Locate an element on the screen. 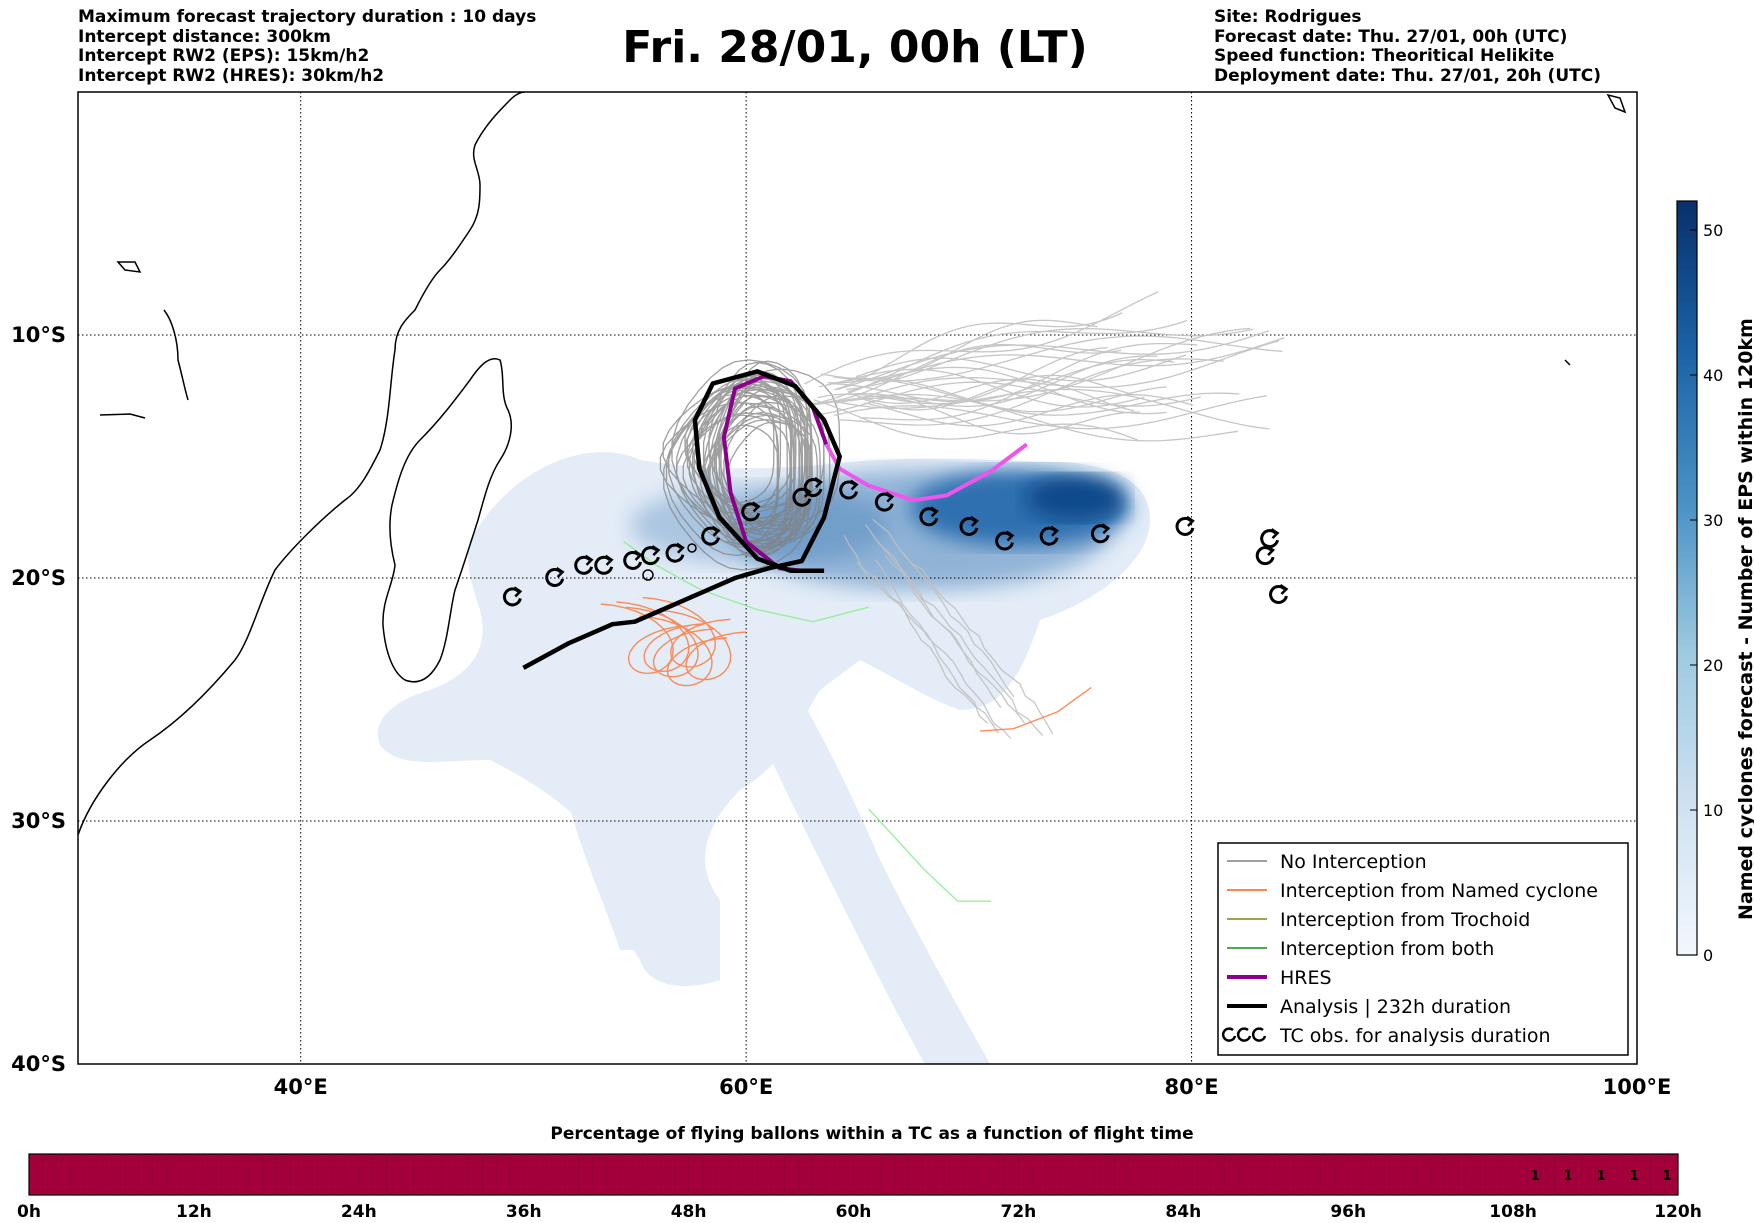 Image resolution: width=1754 pixels, height=1223 pixels. legend-entry: Interception from Named cyclone is located at coordinates (1412, 891).